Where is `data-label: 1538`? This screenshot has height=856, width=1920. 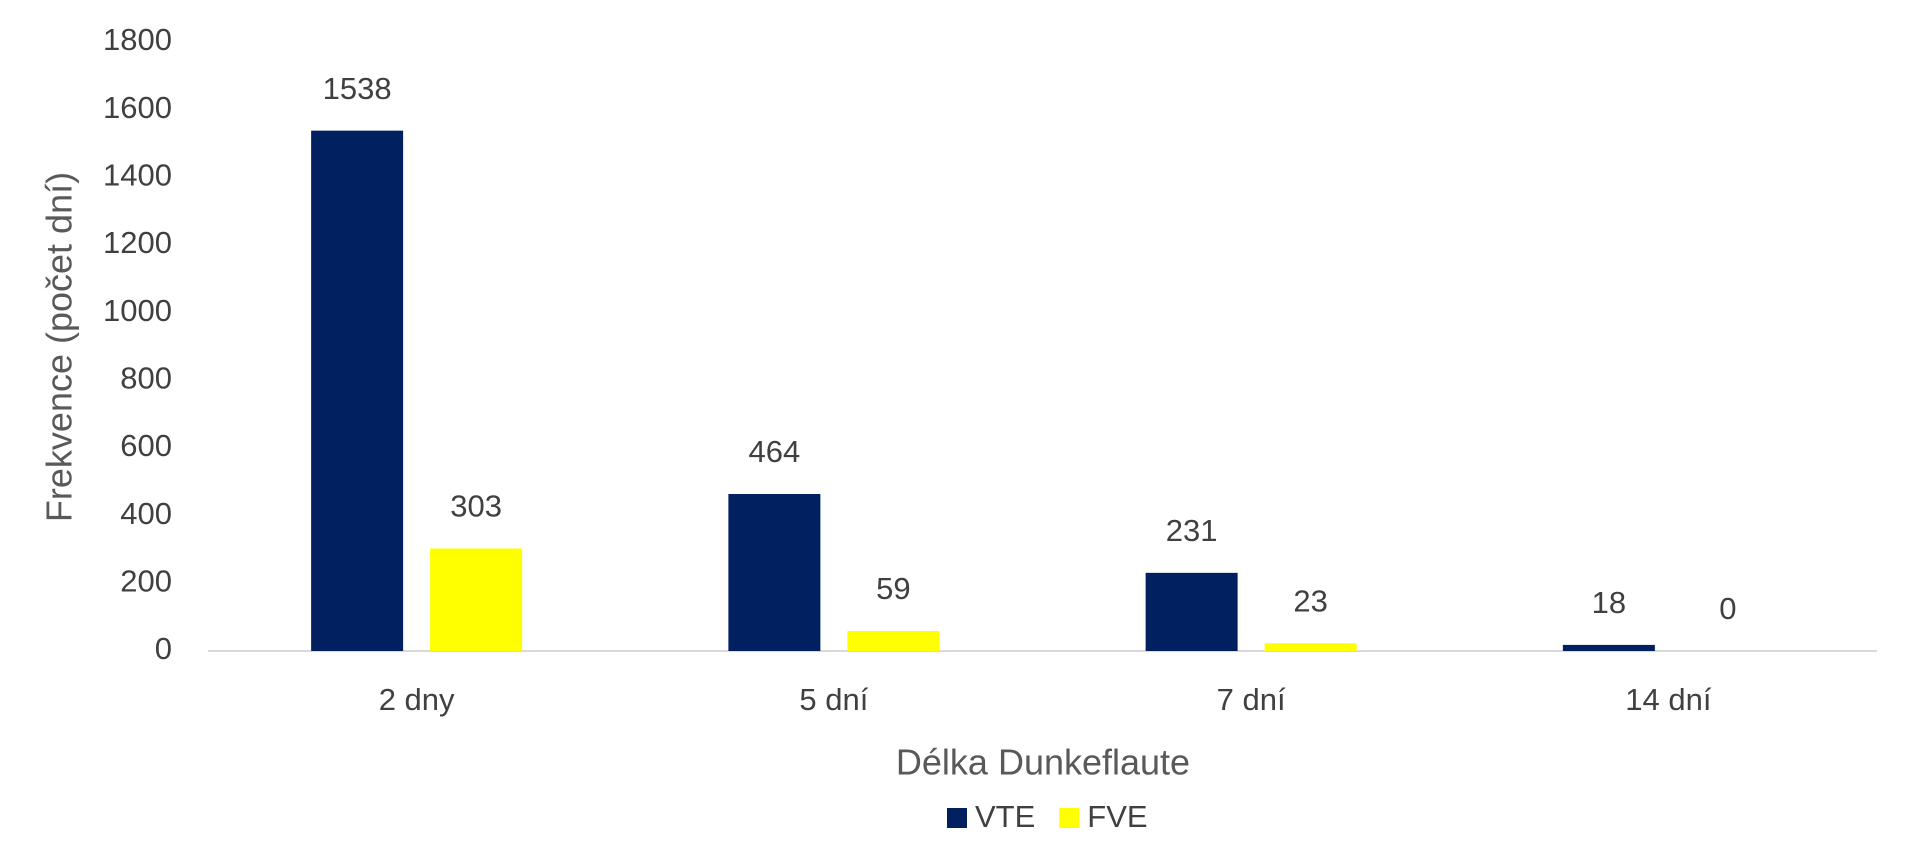 data-label: 1538 is located at coordinates (357, 88).